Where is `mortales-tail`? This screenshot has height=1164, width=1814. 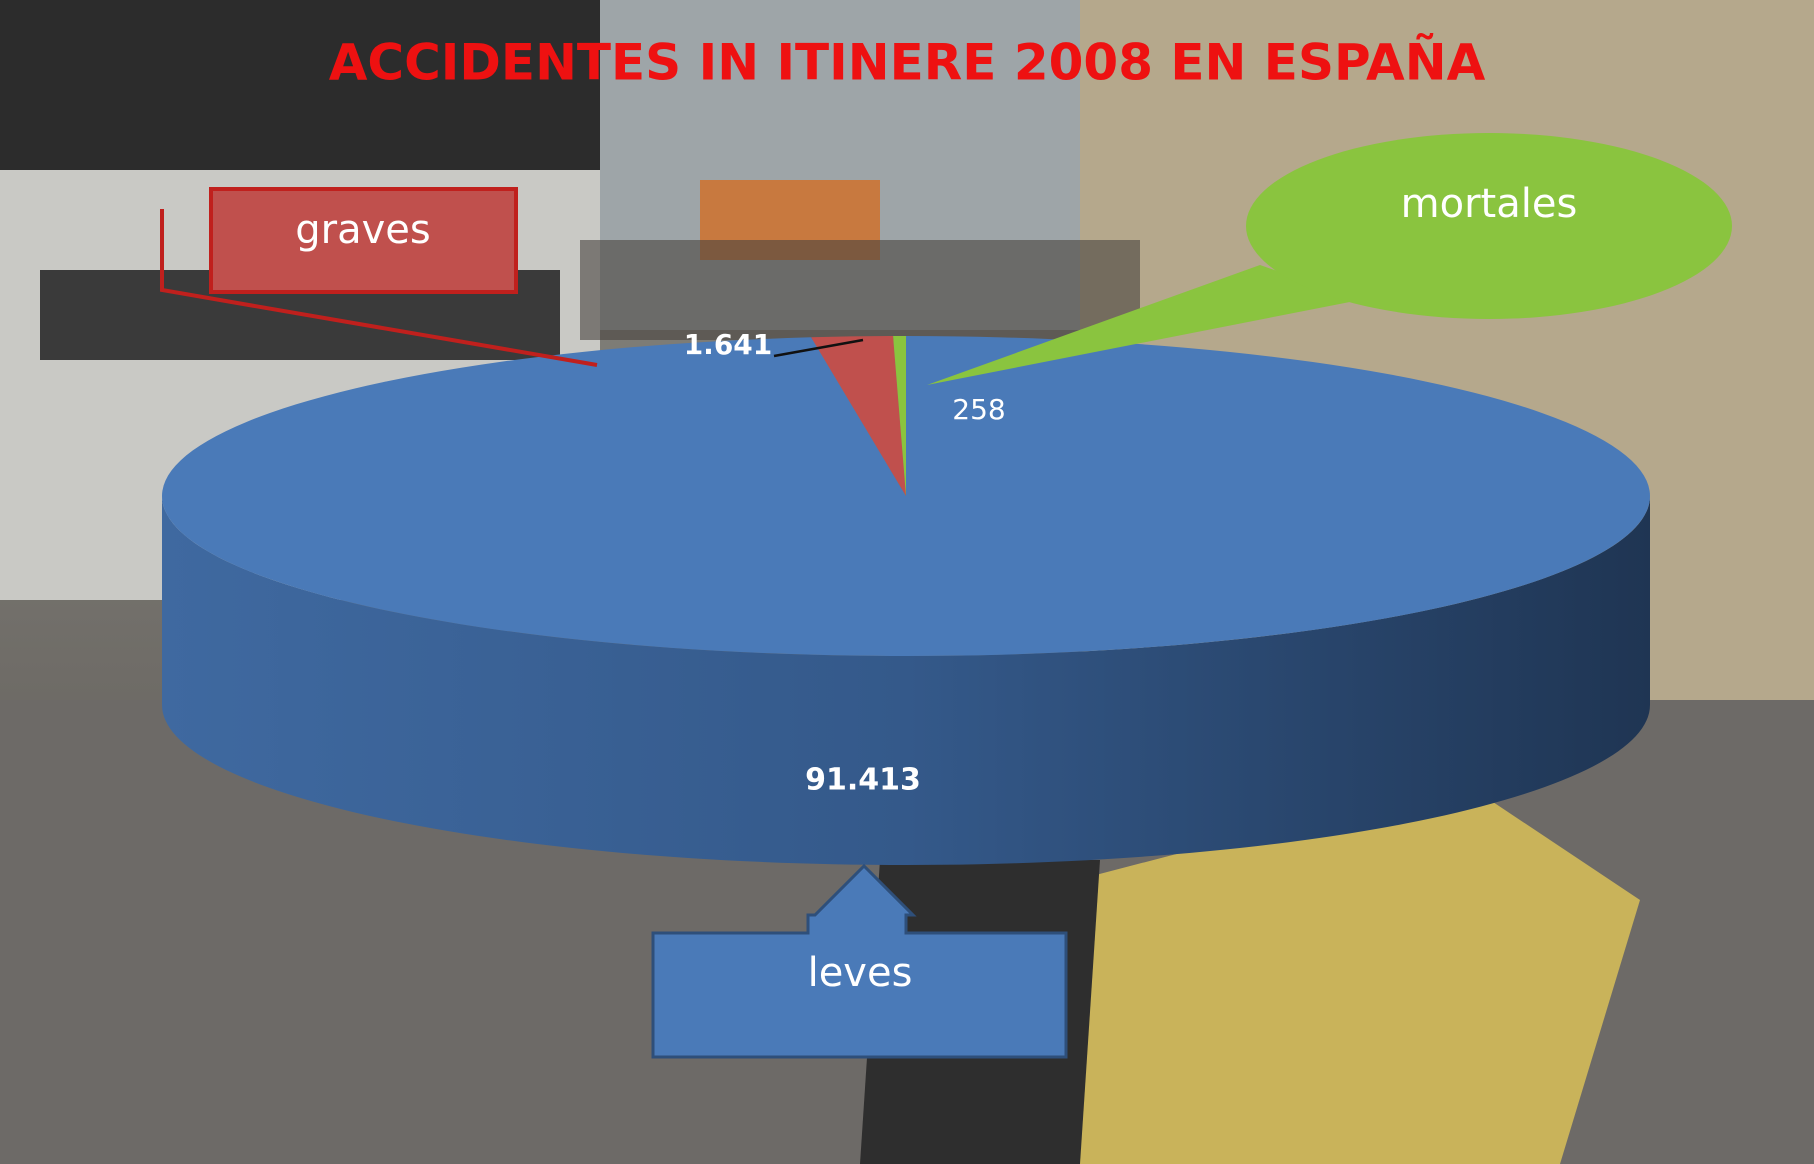 mortales-tail is located at coordinates (1143, 325).